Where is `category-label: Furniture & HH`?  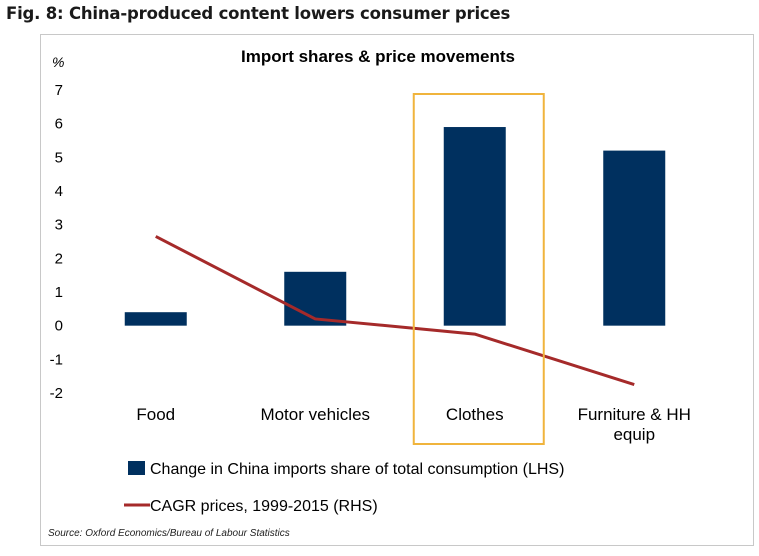
category-label: Furniture & HH is located at coordinates (634, 414).